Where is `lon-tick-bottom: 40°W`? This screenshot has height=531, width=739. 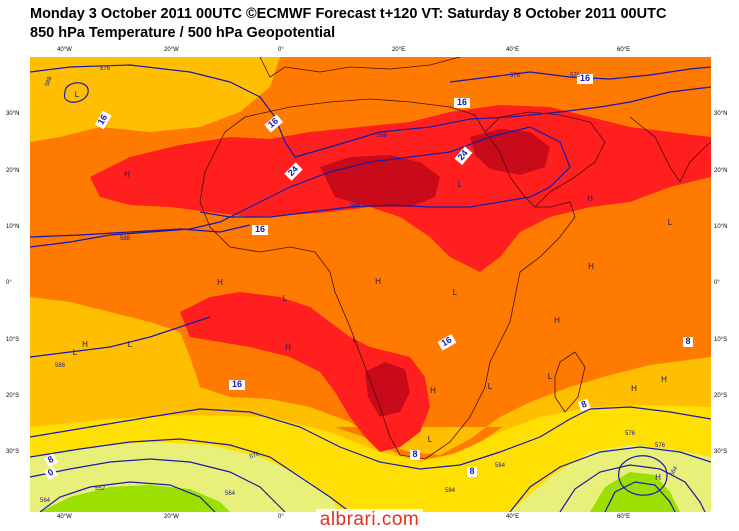
lon-tick-bottom: 40°W is located at coordinates (64, 517).